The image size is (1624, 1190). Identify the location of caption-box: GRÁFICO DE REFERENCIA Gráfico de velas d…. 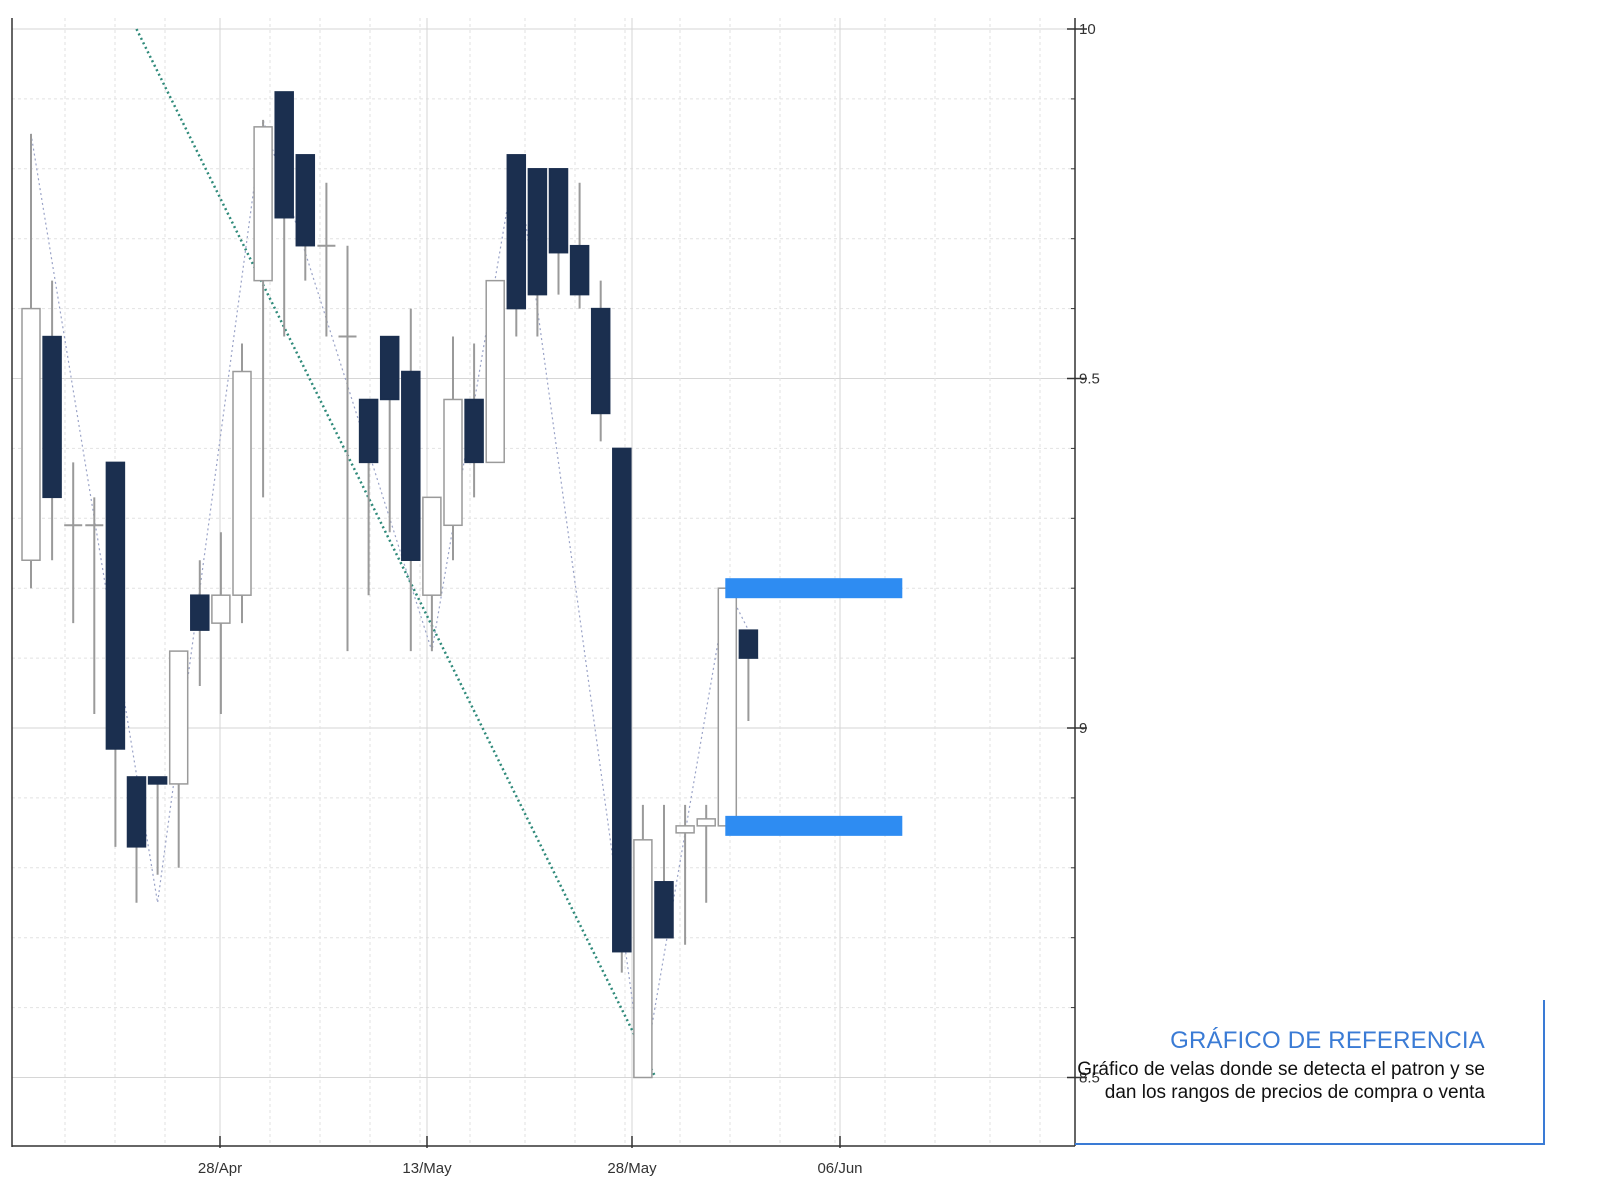
(1310, 1072).